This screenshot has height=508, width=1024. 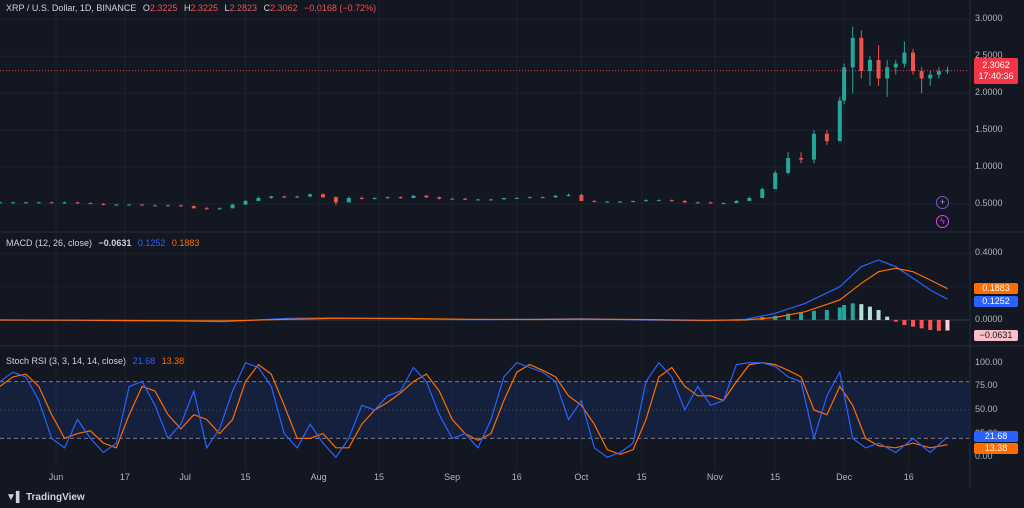 What do you see at coordinates (989, 319) in the screenshot?
I see `macd-tick-label: 0.0000` at bounding box center [989, 319].